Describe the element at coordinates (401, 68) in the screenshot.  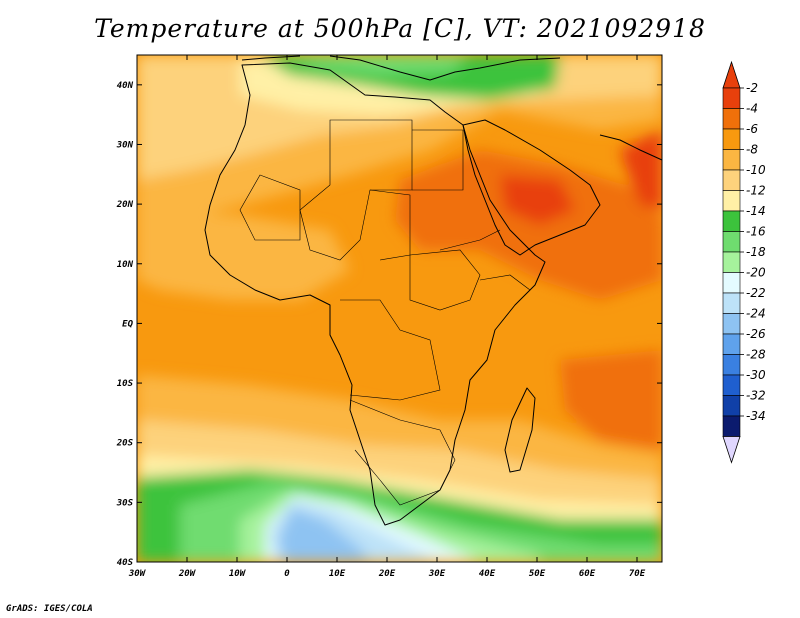
I see `europe-coastline` at that location.